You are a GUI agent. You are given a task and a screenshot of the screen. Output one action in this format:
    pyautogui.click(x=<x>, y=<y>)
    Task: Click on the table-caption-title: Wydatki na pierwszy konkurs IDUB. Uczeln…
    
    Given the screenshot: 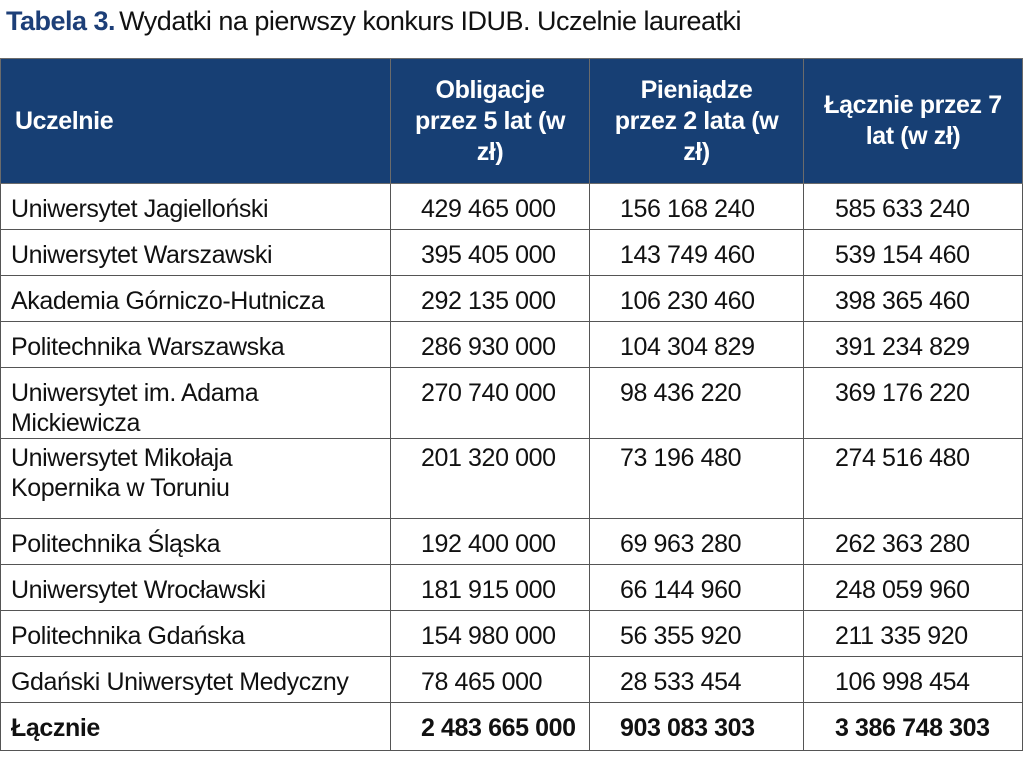 What is the action you would take?
    pyautogui.click(x=430, y=21)
    